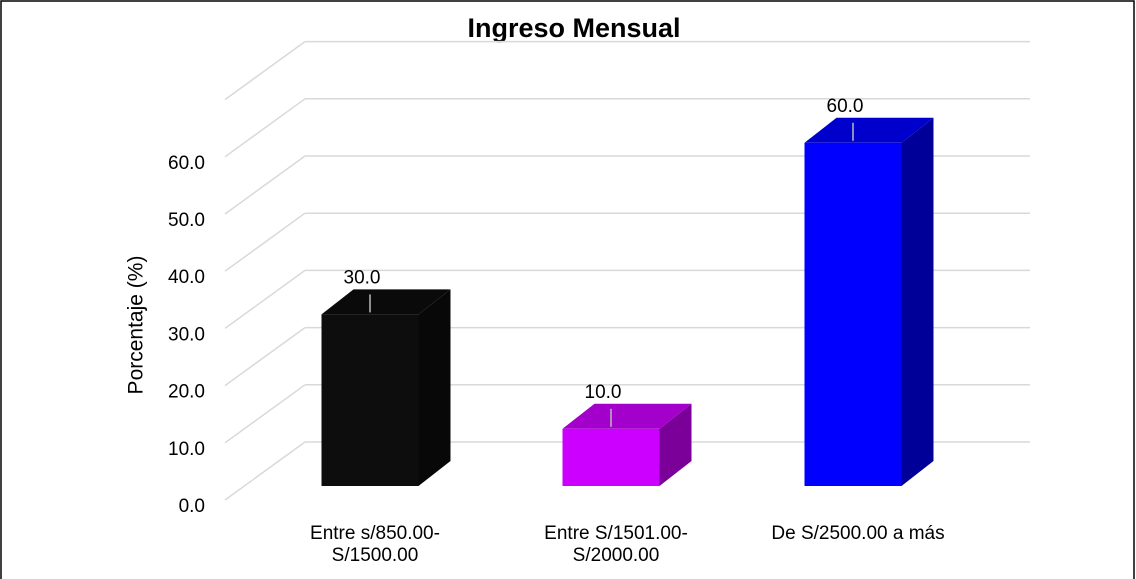 This screenshot has width=1136, height=579. Describe the element at coordinates (573, 28) in the screenshot. I see `chart-title: Ingreso Mensual` at that location.